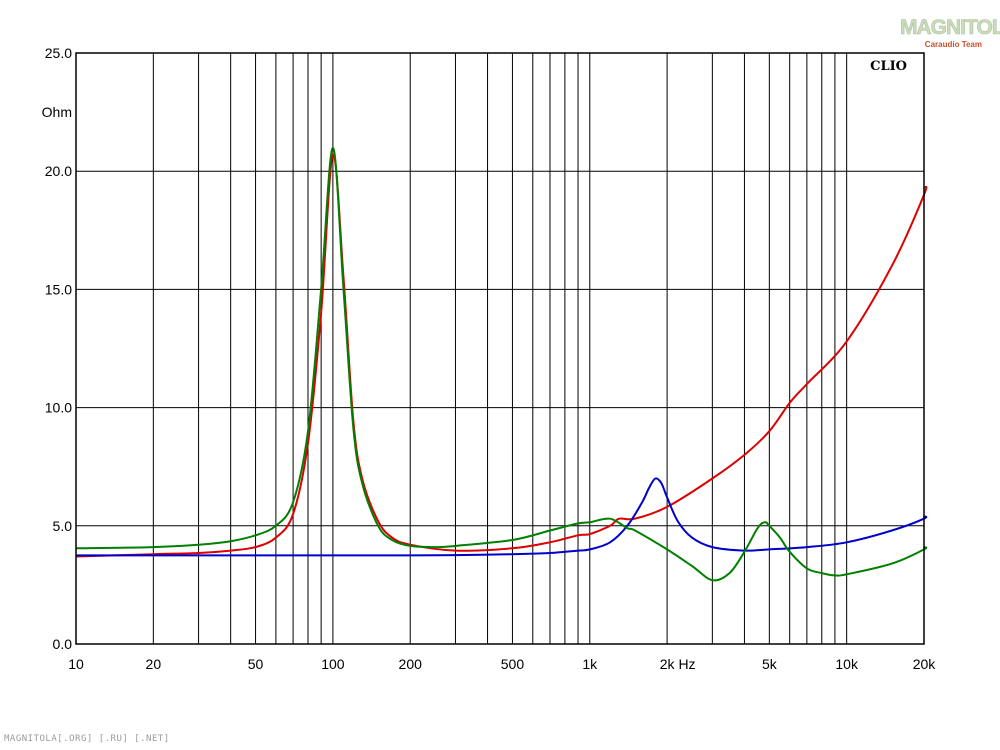  I want to click on y-tick-label: 0.0, so click(63, 644).